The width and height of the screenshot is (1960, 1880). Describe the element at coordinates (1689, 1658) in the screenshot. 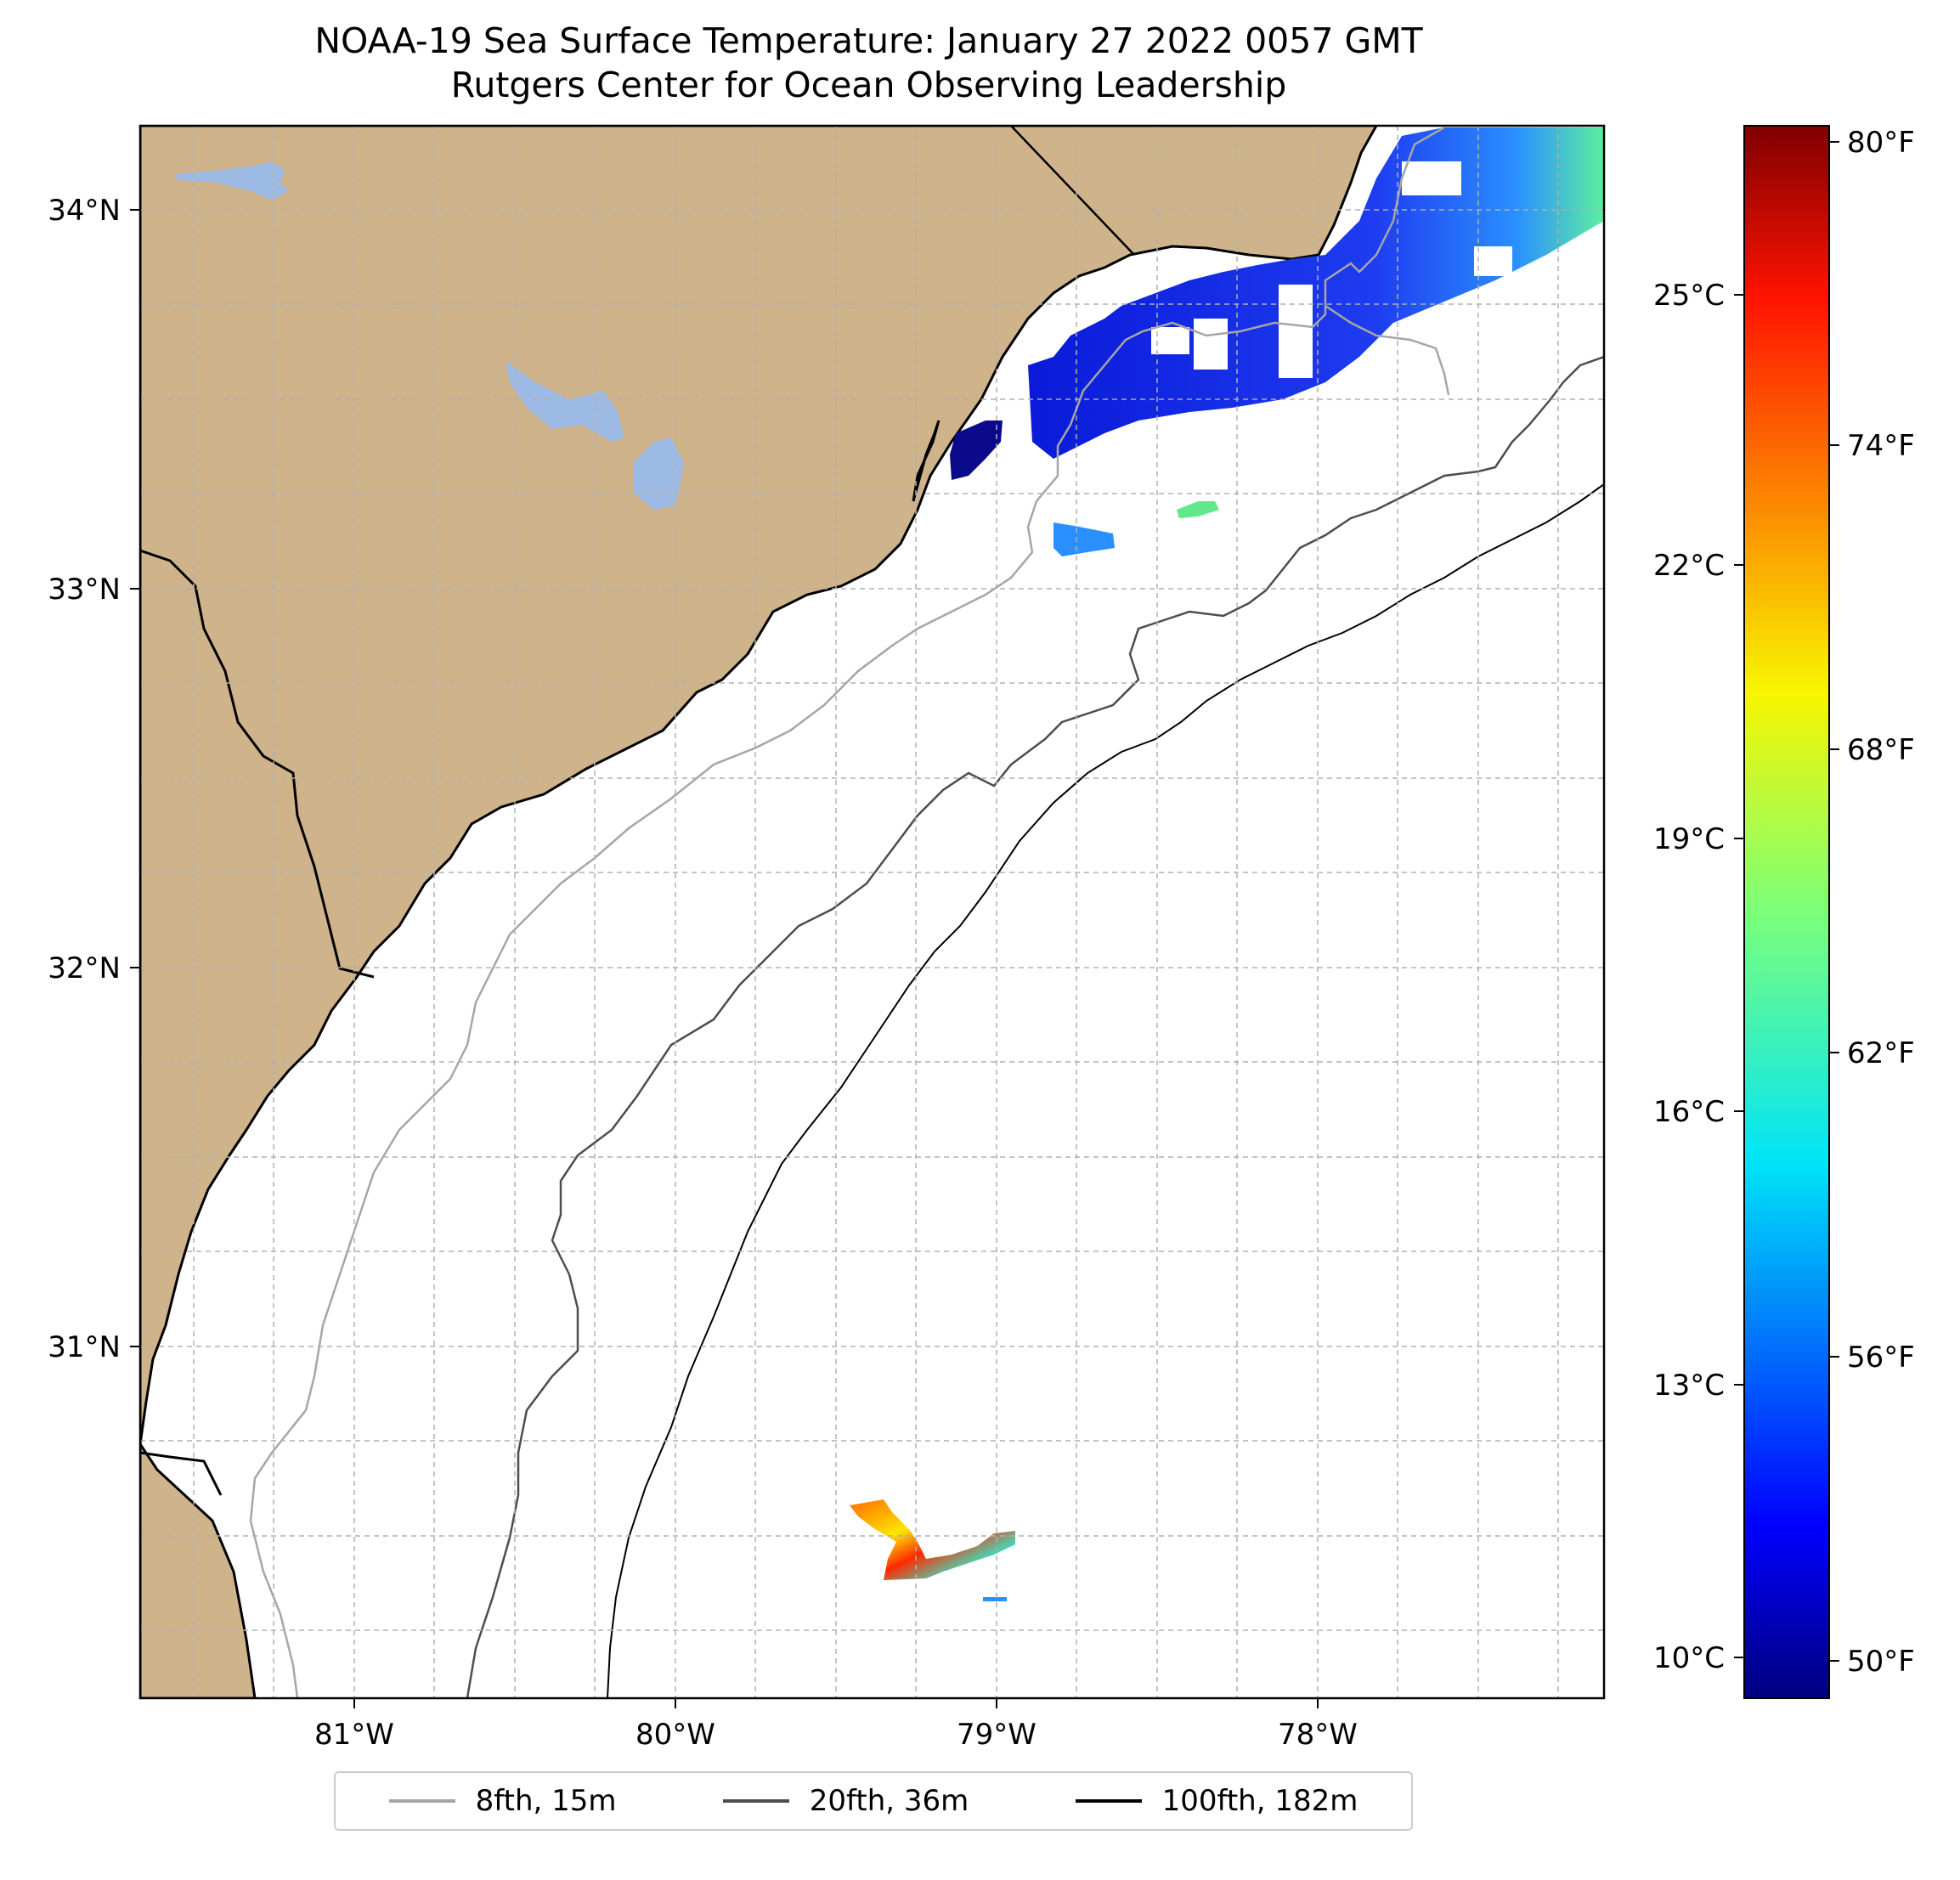

I see `cbar-c-10: 10°C` at that location.